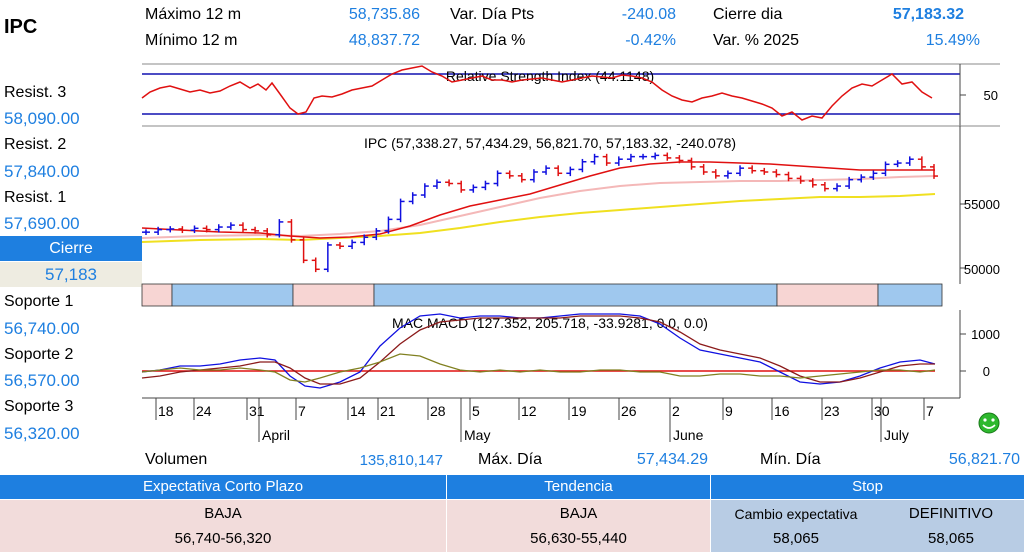 The image size is (1024, 552). What do you see at coordinates (986, 371) in the screenshot?
I see `macd-axis-0: 0` at bounding box center [986, 371].